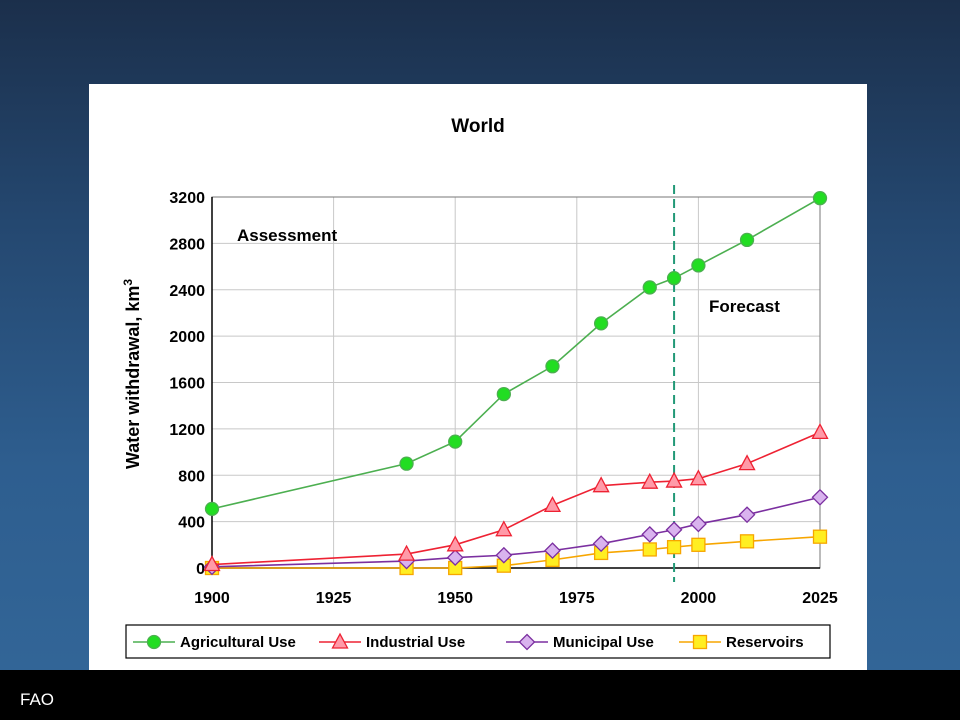  What do you see at coordinates (699, 598) in the screenshot?
I see `x-tick-label: 2000` at bounding box center [699, 598].